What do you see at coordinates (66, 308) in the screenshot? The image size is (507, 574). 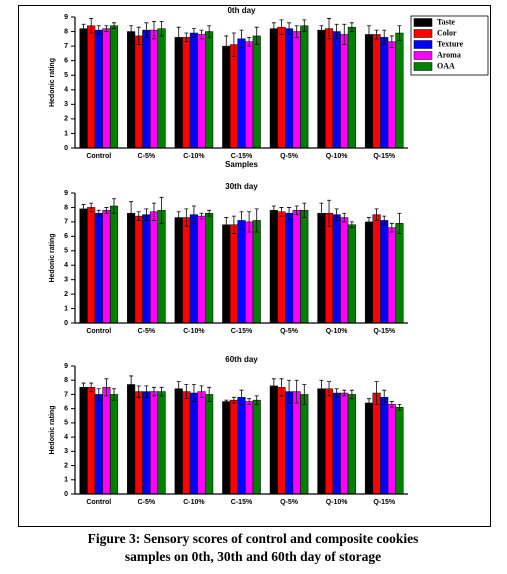 I see `y-tick-label: 1` at bounding box center [66, 308].